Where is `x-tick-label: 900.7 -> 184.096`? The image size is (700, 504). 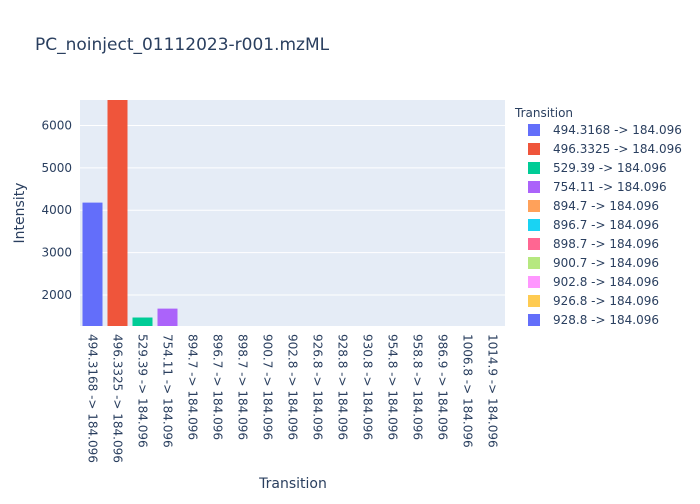 x-tick-label: 900.7 -> 184.096 is located at coordinates (268, 387).